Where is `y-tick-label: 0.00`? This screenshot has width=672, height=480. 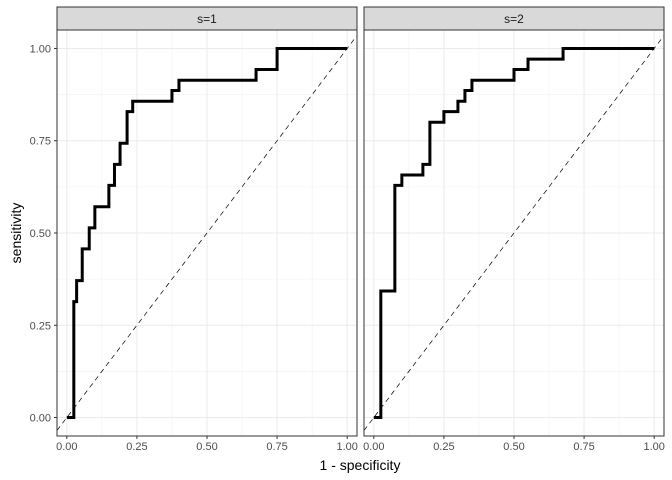 y-tick-label: 0.00 is located at coordinates (40, 419).